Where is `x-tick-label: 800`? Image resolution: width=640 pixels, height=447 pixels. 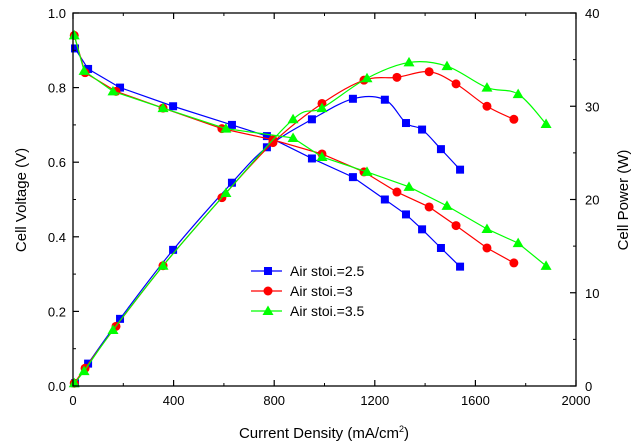
x-tick-label: 800 is located at coordinates (274, 400).